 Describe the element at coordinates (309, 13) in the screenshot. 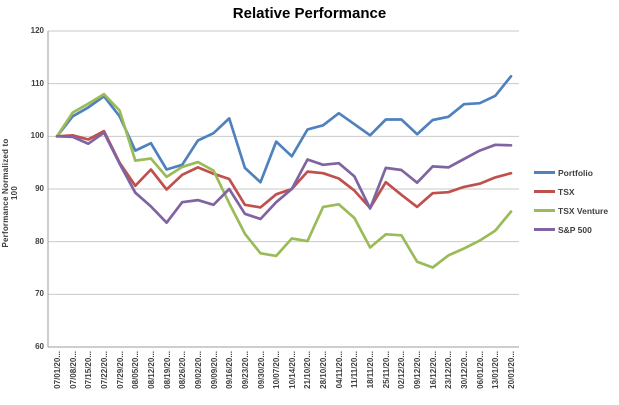

I see `chart-title: Relative Performance` at that location.